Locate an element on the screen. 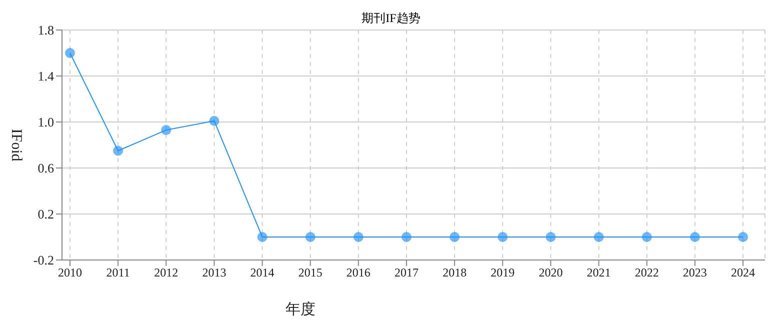 This screenshot has height=330, width=782. y-tick-label: -0.2 is located at coordinates (43, 260).